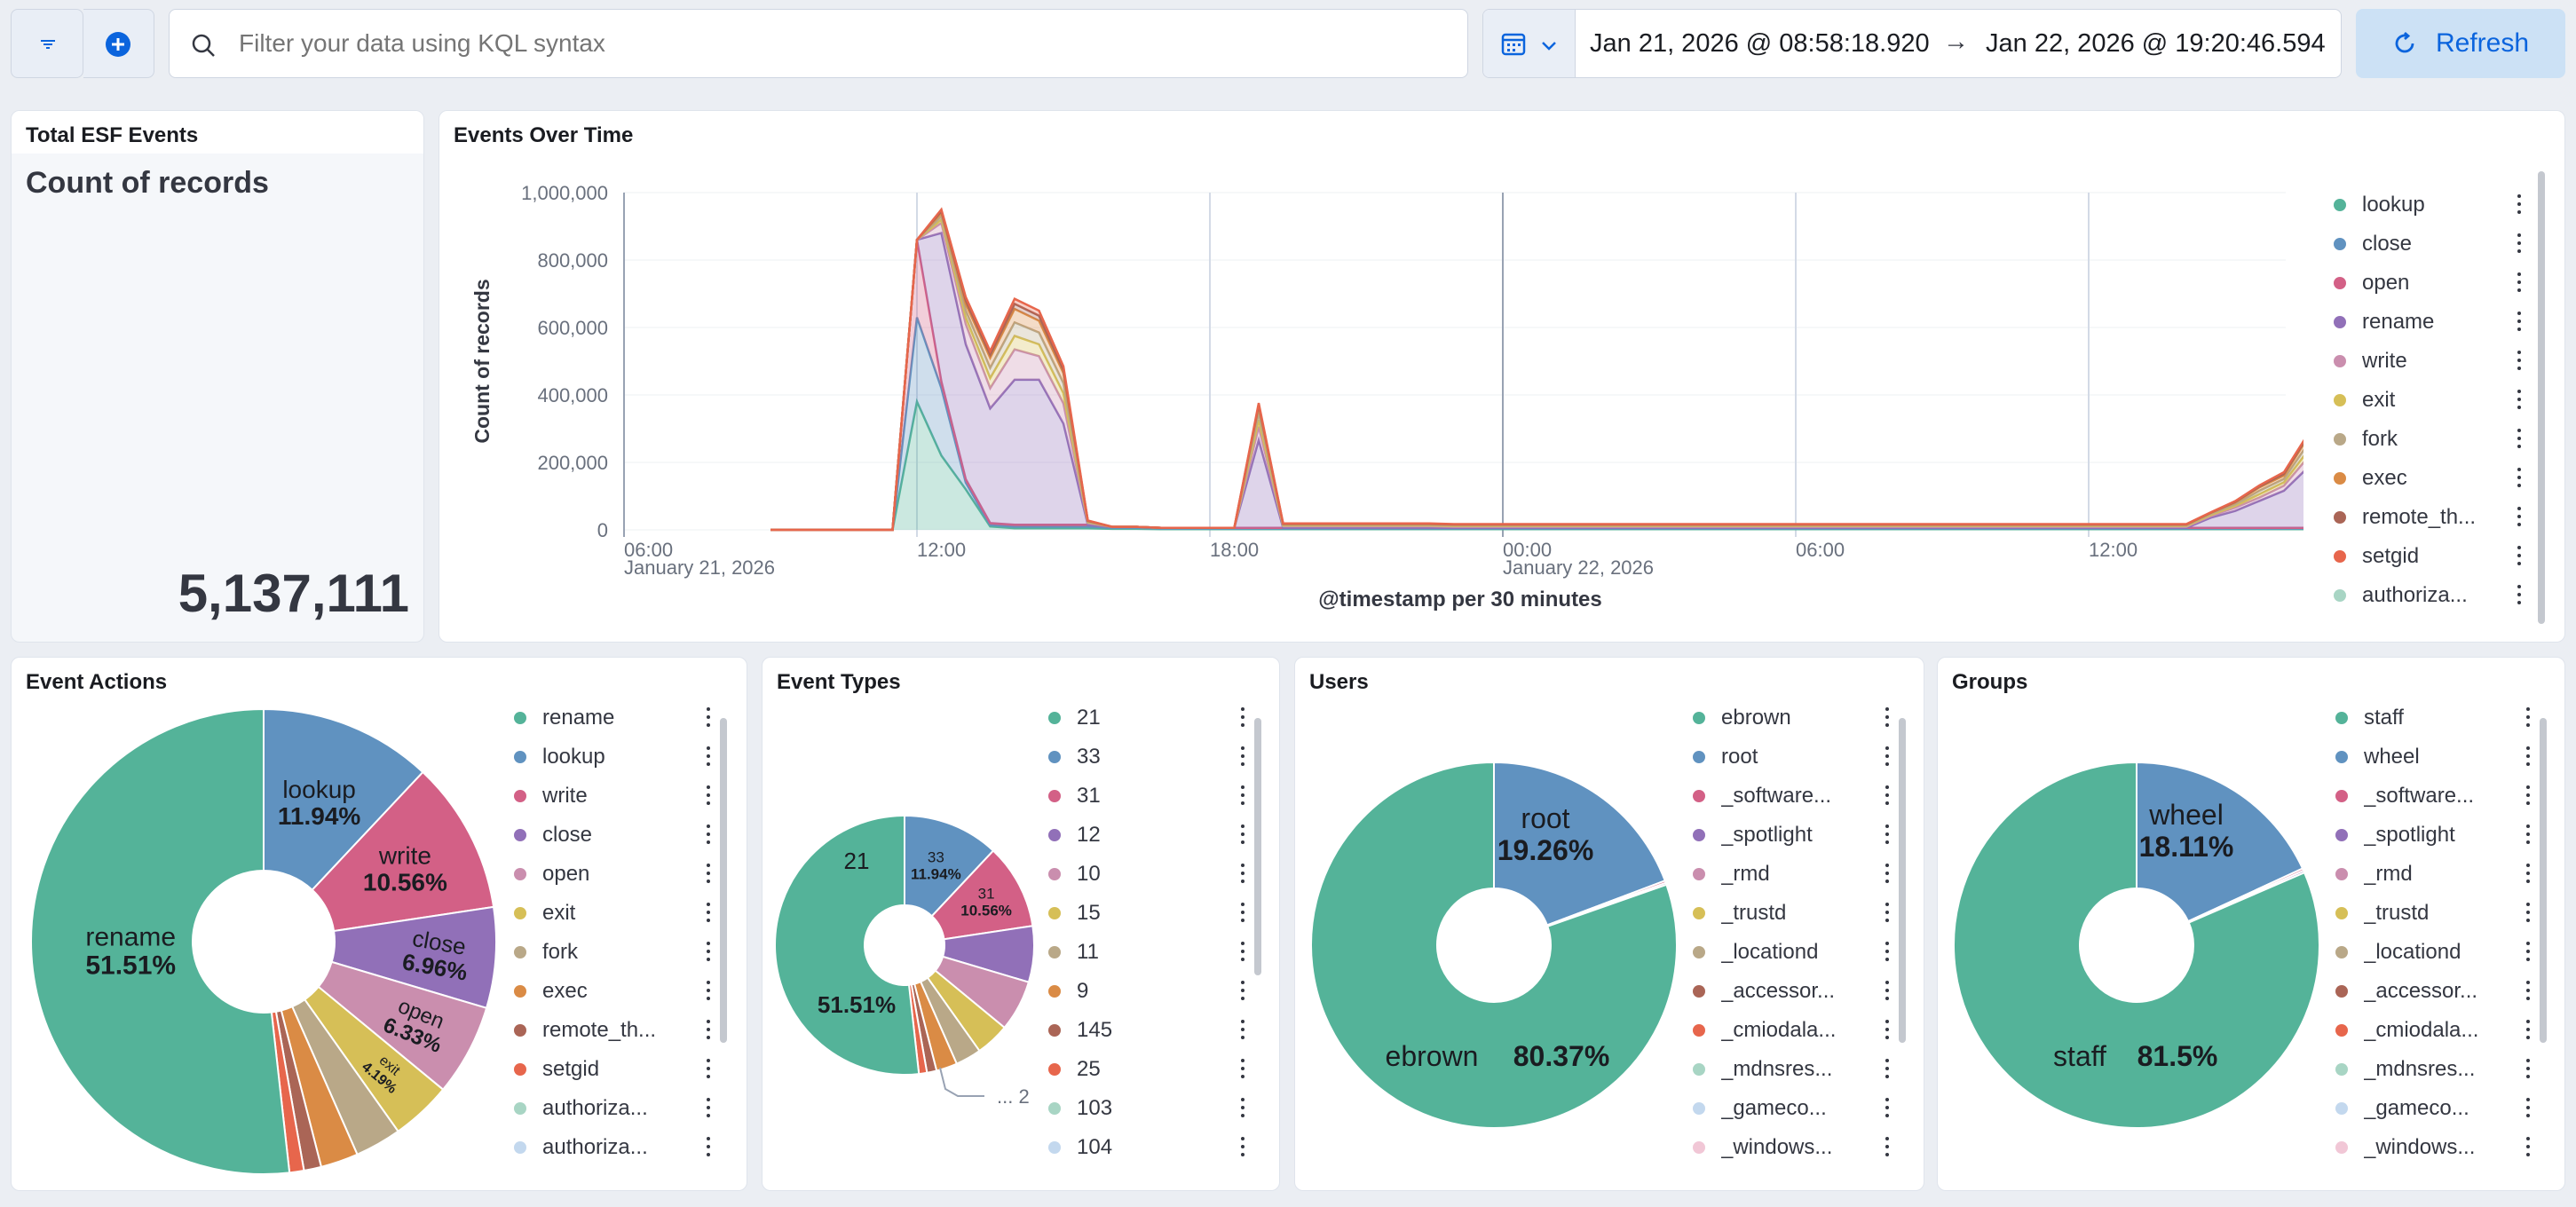  I want to click on kql-search-bar, so click(818, 43).